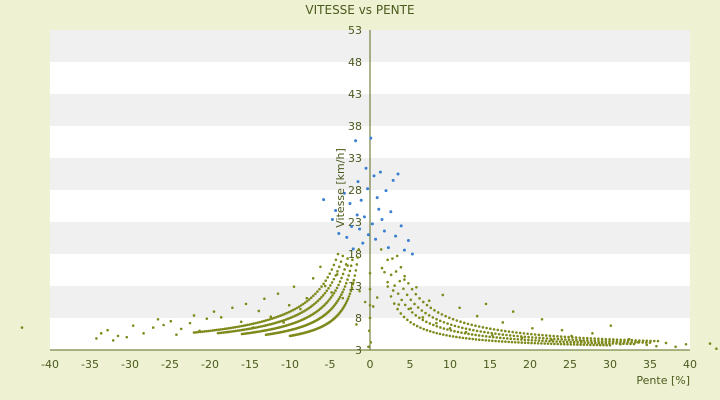 The height and width of the screenshot is (400, 720). Describe the element at coordinates (130, 364) in the screenshot. I see `x-tick-label: -30` at that location.